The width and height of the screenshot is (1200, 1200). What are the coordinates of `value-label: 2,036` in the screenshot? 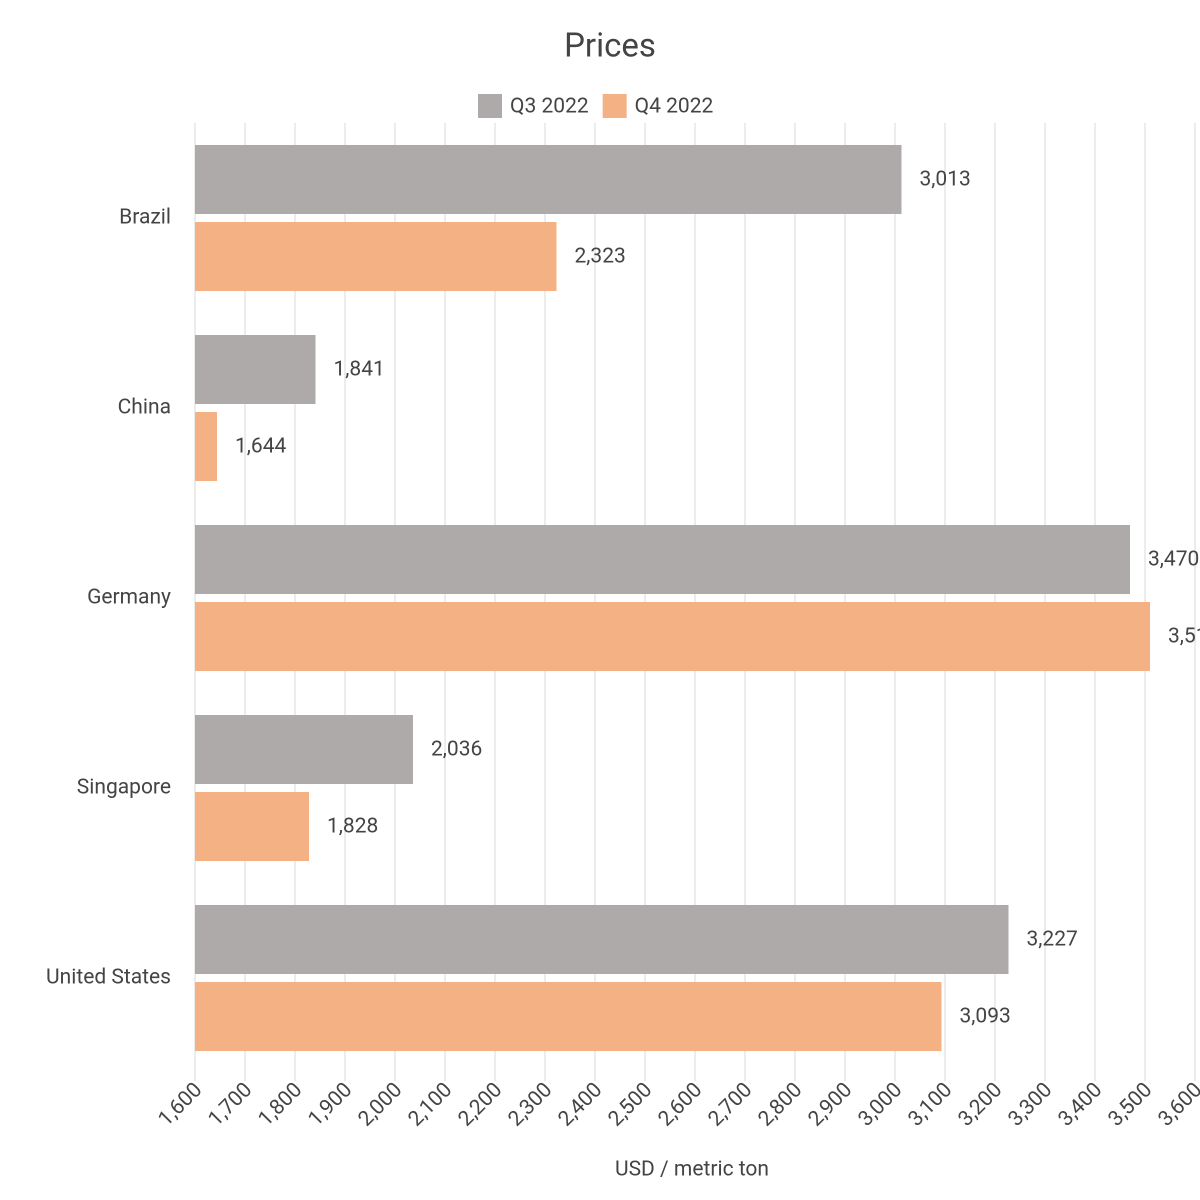 It's located at (456, 750).